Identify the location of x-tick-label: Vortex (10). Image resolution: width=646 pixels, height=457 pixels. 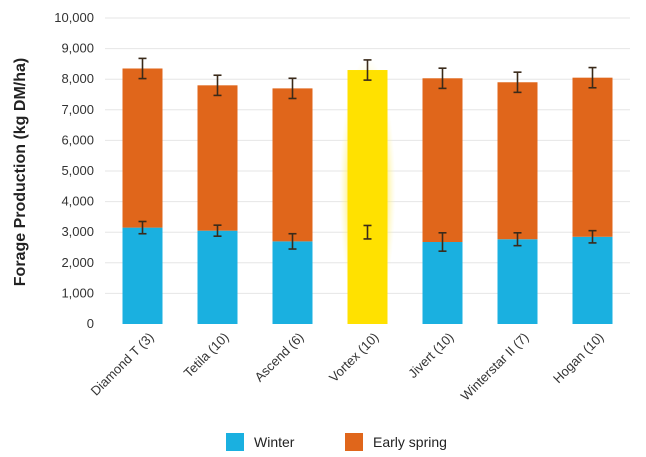
(354, 358).